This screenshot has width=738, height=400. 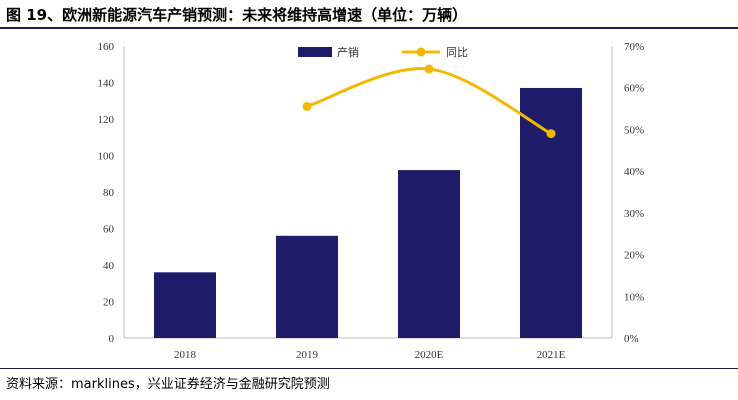 What do you see at coordinates (106, 157) in the screenshot?
I see `y-tick-label: 100` at bounding box center [106, 157].